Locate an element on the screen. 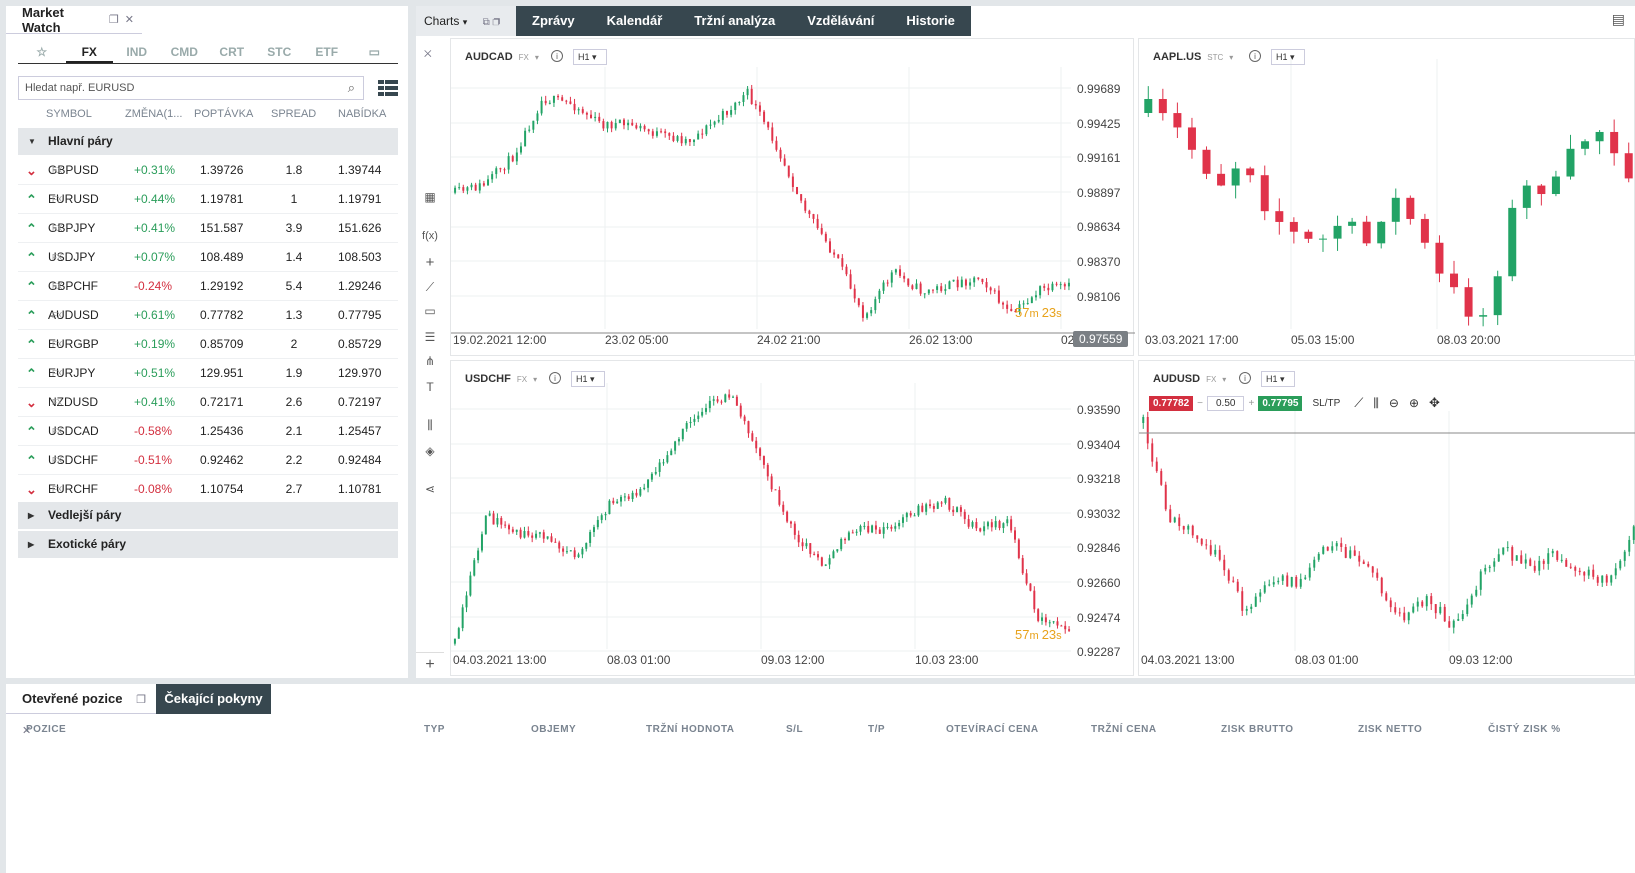  row-ask: 129.970 is located at coordinates (360, 373).